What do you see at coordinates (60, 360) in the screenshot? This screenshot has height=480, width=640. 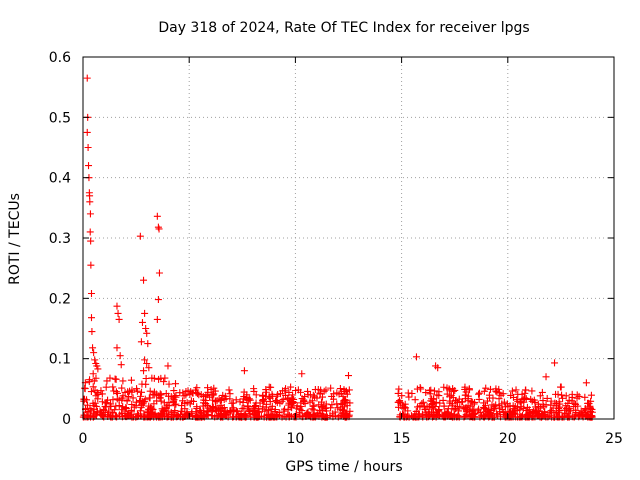 I see `y-tick-label: 0.1` at bounding box center [60, 360].